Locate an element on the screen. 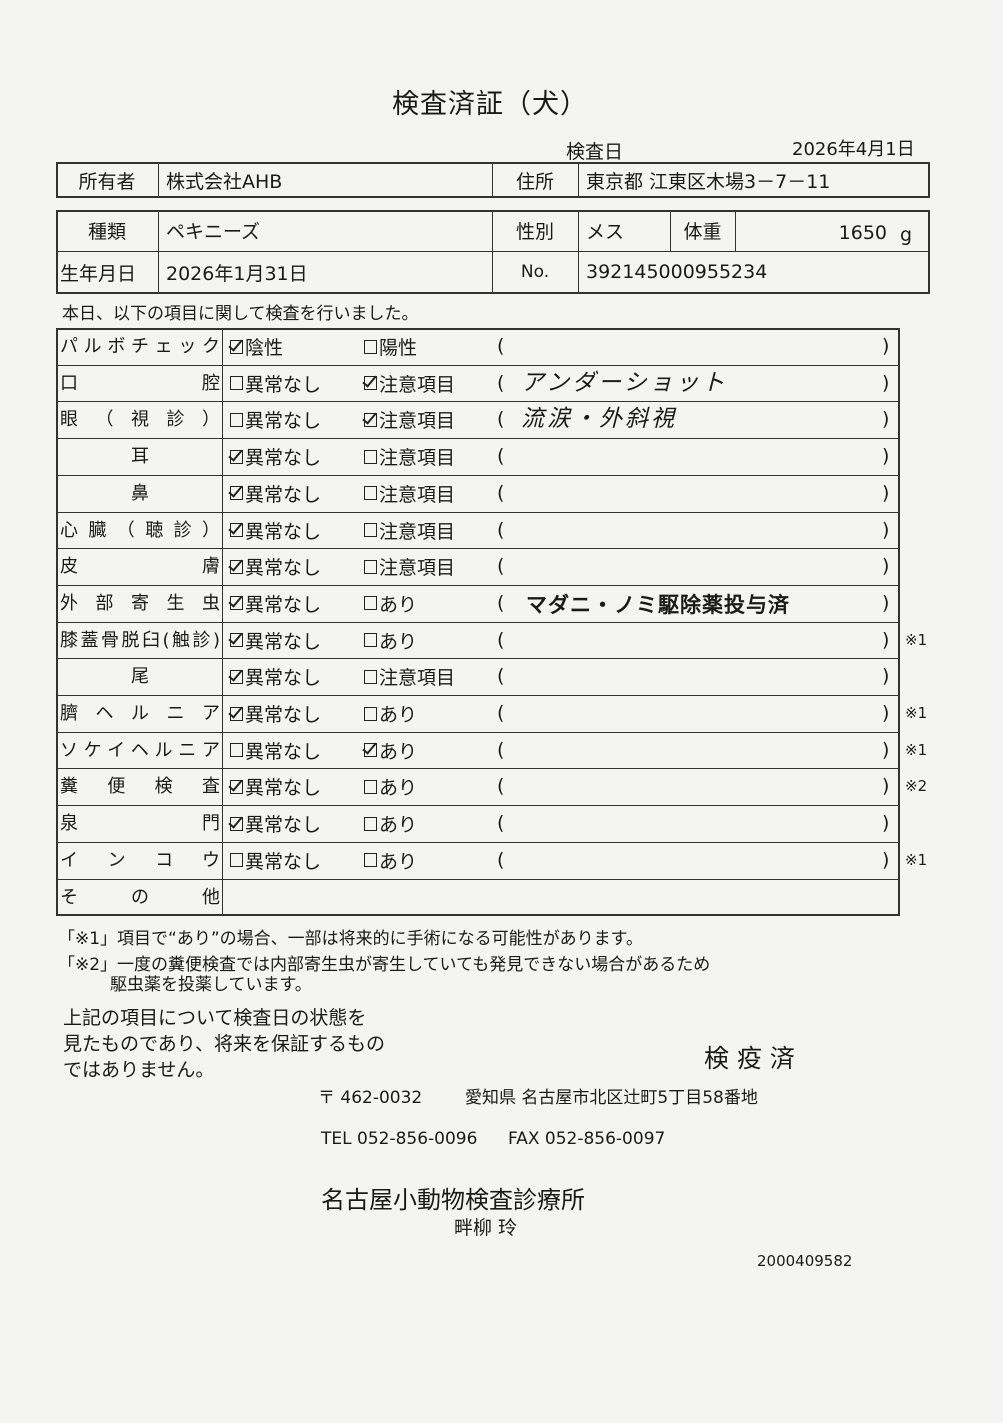  exam-row: ソケイヘルニア 異常なし あり ( ) ※1 is located at coordinates (491, 750).